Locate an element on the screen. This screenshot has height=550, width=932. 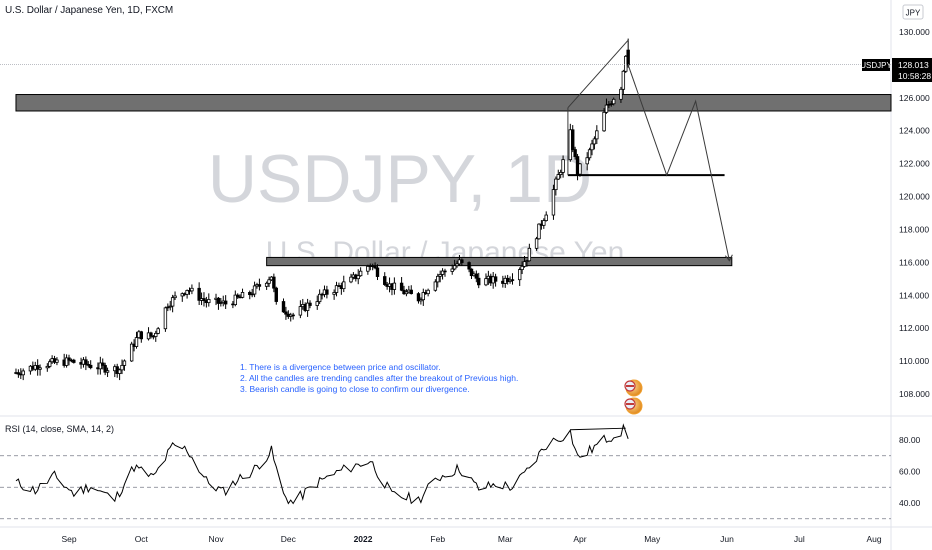
current-price-tag: USDJPY 128.013 10:58:28 is located at coordinates (896, 70).